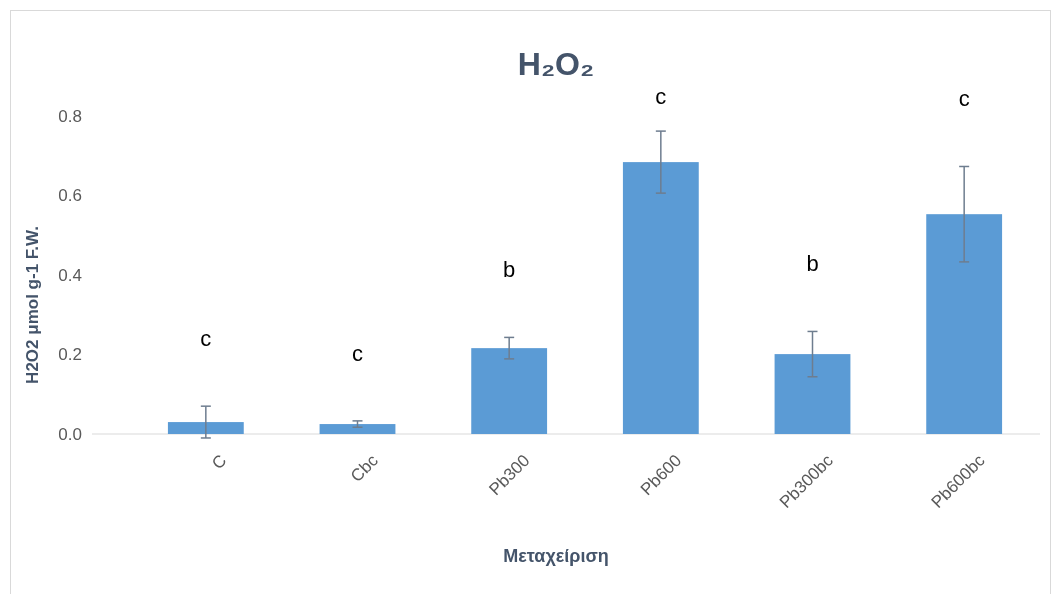 The height and width of the screenshot is (594, 1058). I want to click on y-tick-label: 0.2, so click(70, 355).